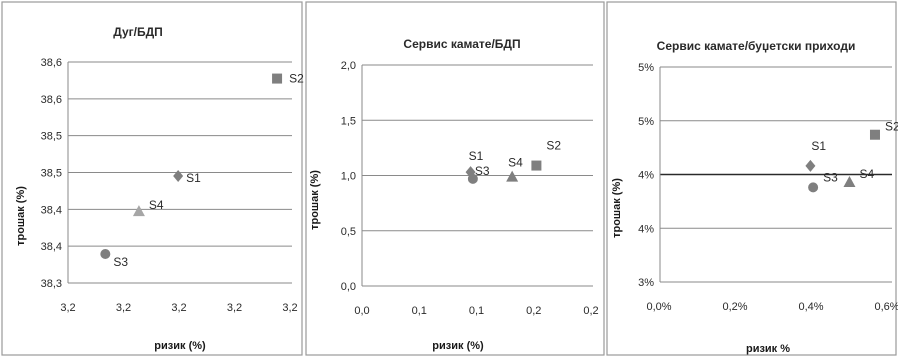  What do you see at coordinates (361, 311) in the screenshot?
I see `x-tick-label: 0,0` at bounding box center [361, 311].